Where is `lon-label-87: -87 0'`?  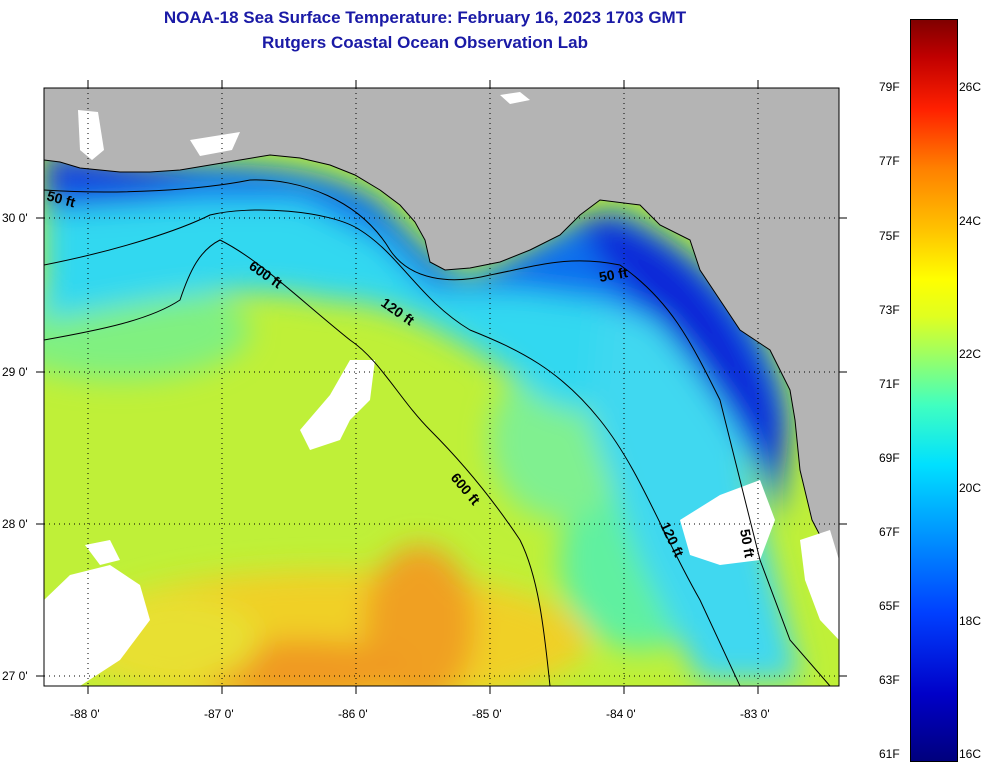
lon-label-87: -87 0' is located at coordinates (219, 714).